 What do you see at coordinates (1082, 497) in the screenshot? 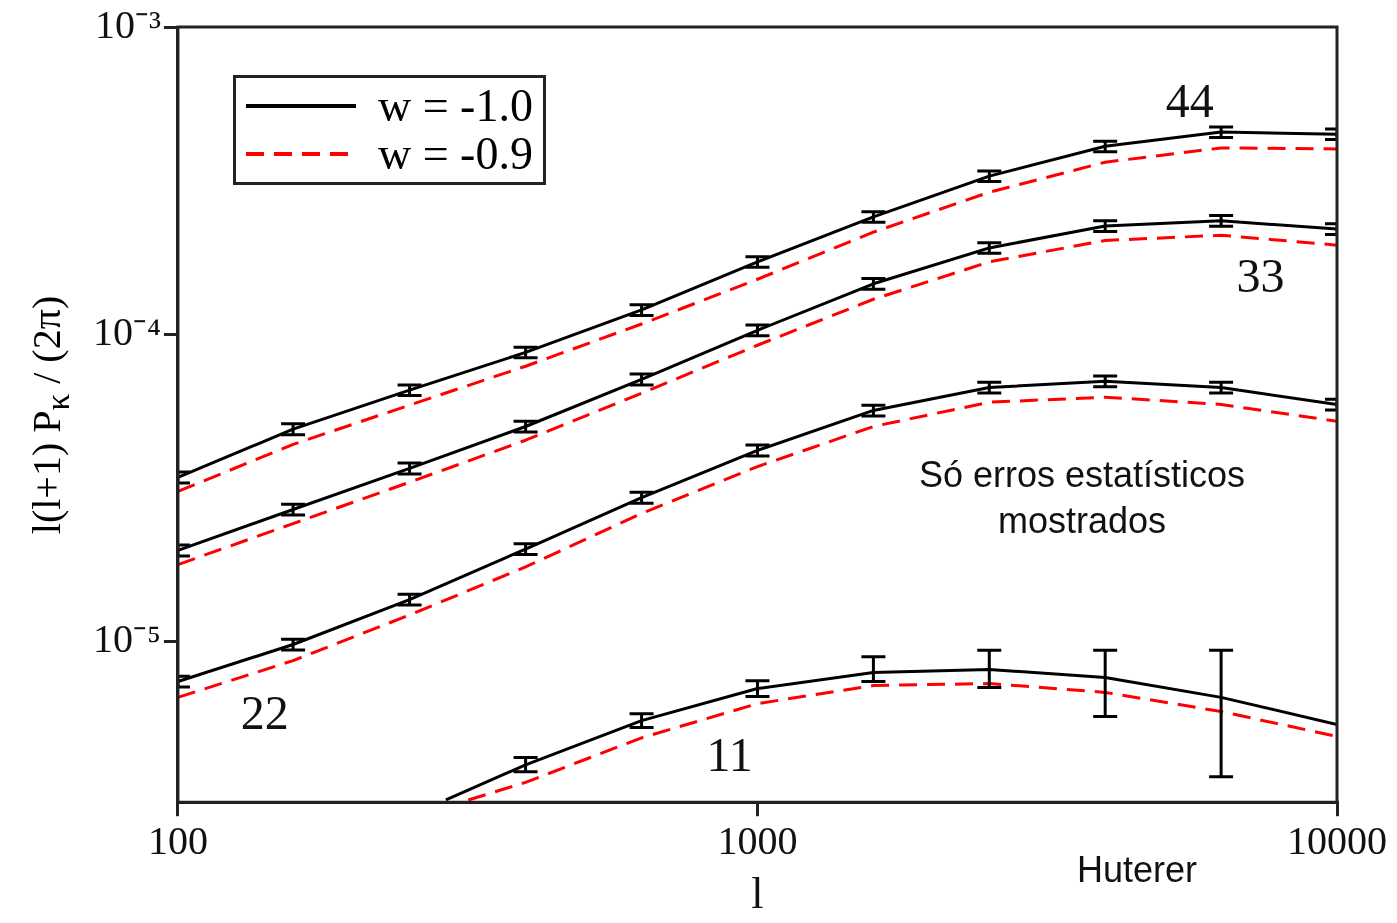
I see `annotation: Só erros estatísticos mostrados` at bounding box center [1082, 497].